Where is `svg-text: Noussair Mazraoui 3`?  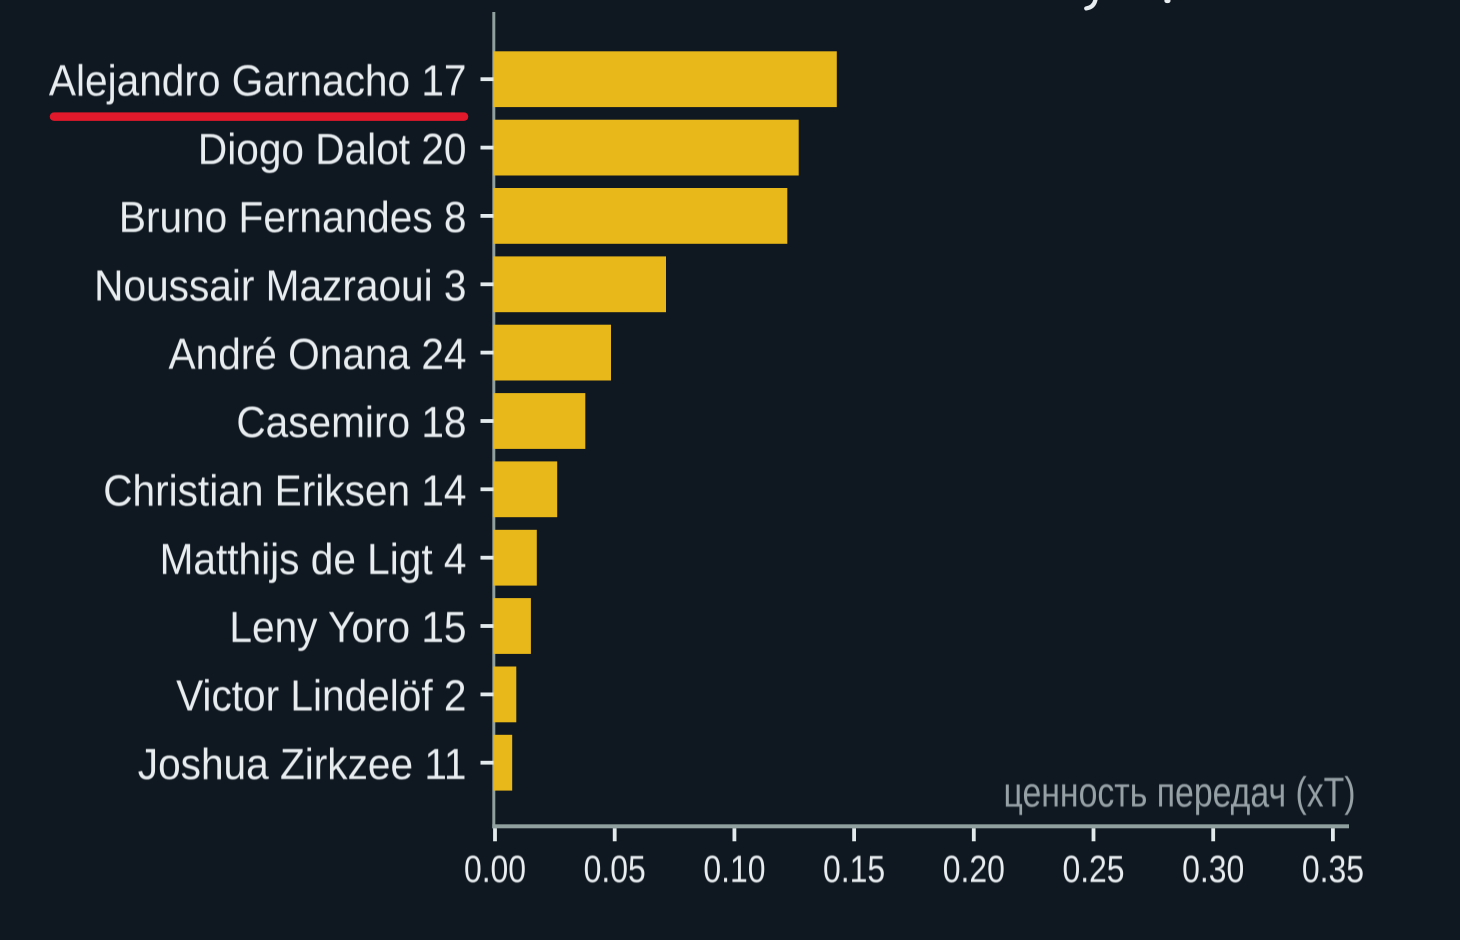
svg-text: Noussair Mazraoui 3 is located at coordinates (280, 285).